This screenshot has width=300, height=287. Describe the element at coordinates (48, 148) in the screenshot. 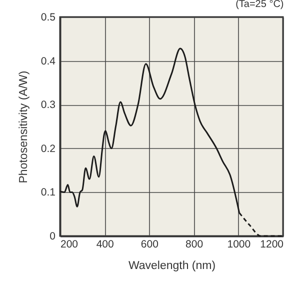

I see `y-tick-label: 0.2` at that location.